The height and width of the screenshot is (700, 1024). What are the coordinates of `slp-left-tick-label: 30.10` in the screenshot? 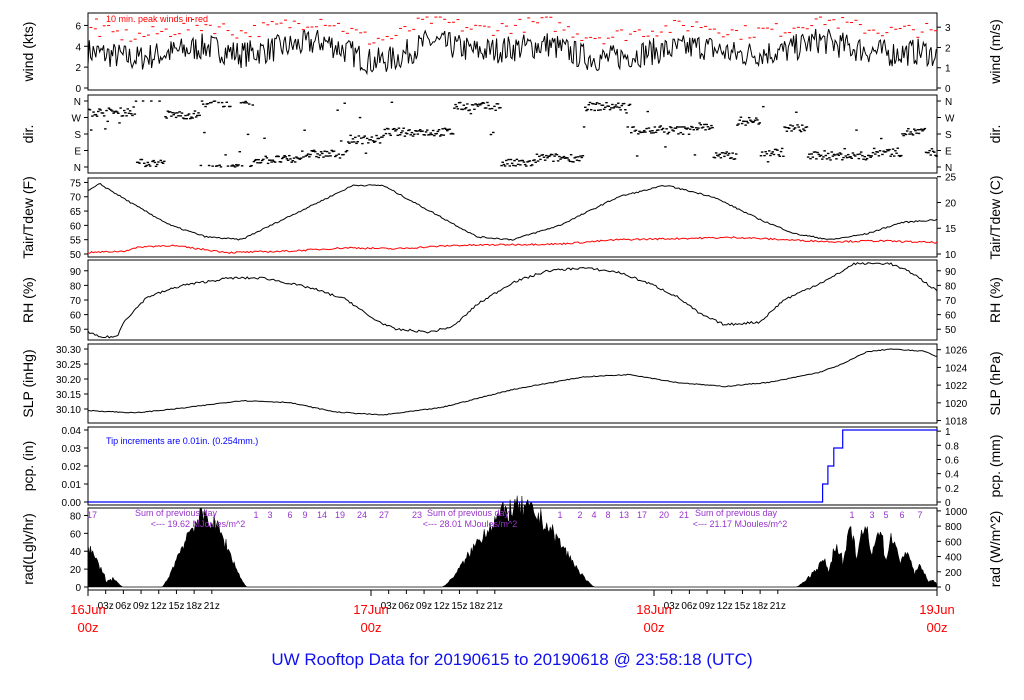 It's located at (68, 410).